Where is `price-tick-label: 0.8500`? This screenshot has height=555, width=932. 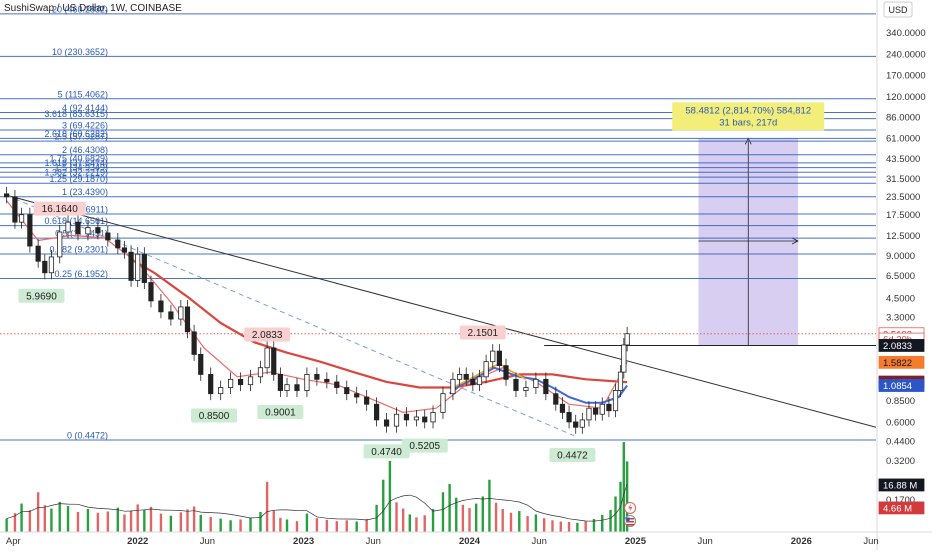 price-tick-label: 0.8500 is located at coordinates (900, 401).